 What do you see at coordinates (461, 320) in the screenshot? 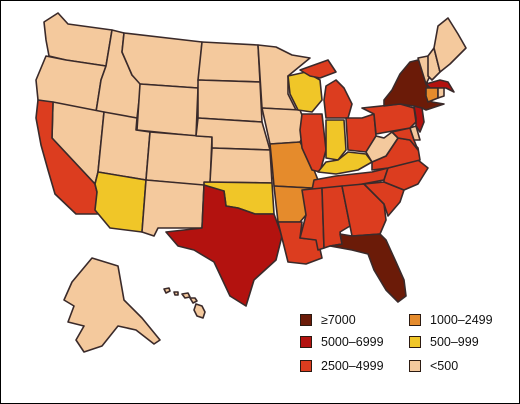
I see `legend-label: 1000–2499` at bounding box center [461, 320].